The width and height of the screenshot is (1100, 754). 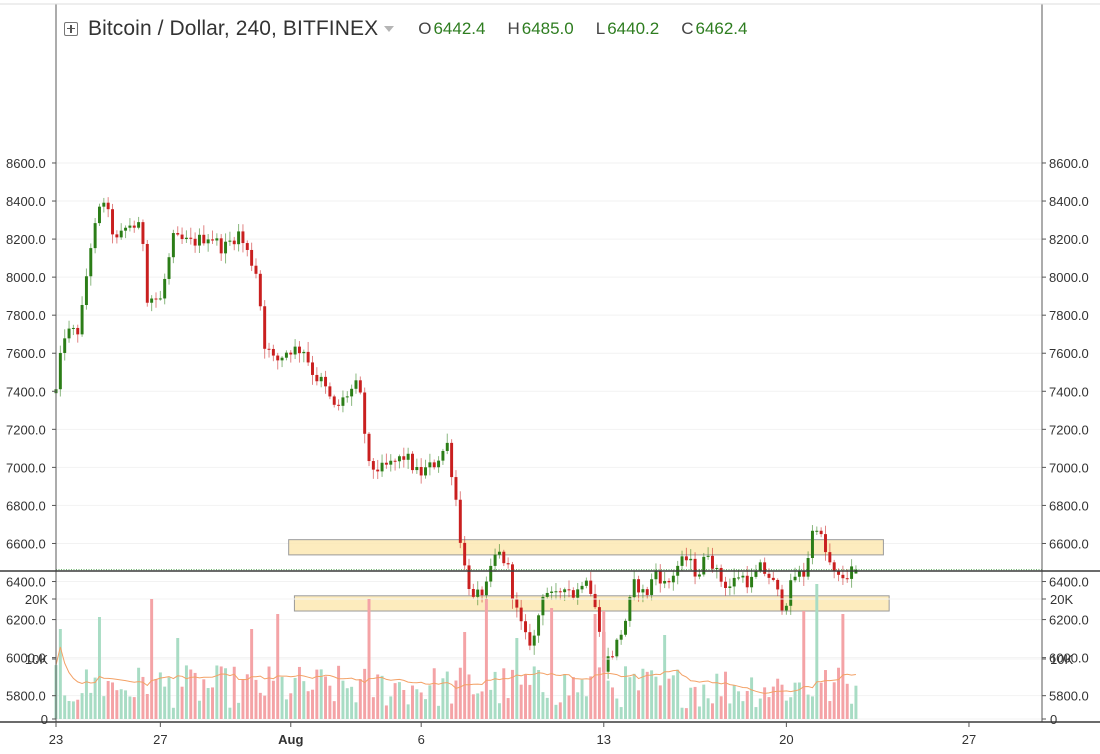 What do you see at coordinates (233, 28) in the screenshot?
I see `symbol-title: Bitcoin / Dollar, 240, BITFINEX` at bounding box center [233, 28].